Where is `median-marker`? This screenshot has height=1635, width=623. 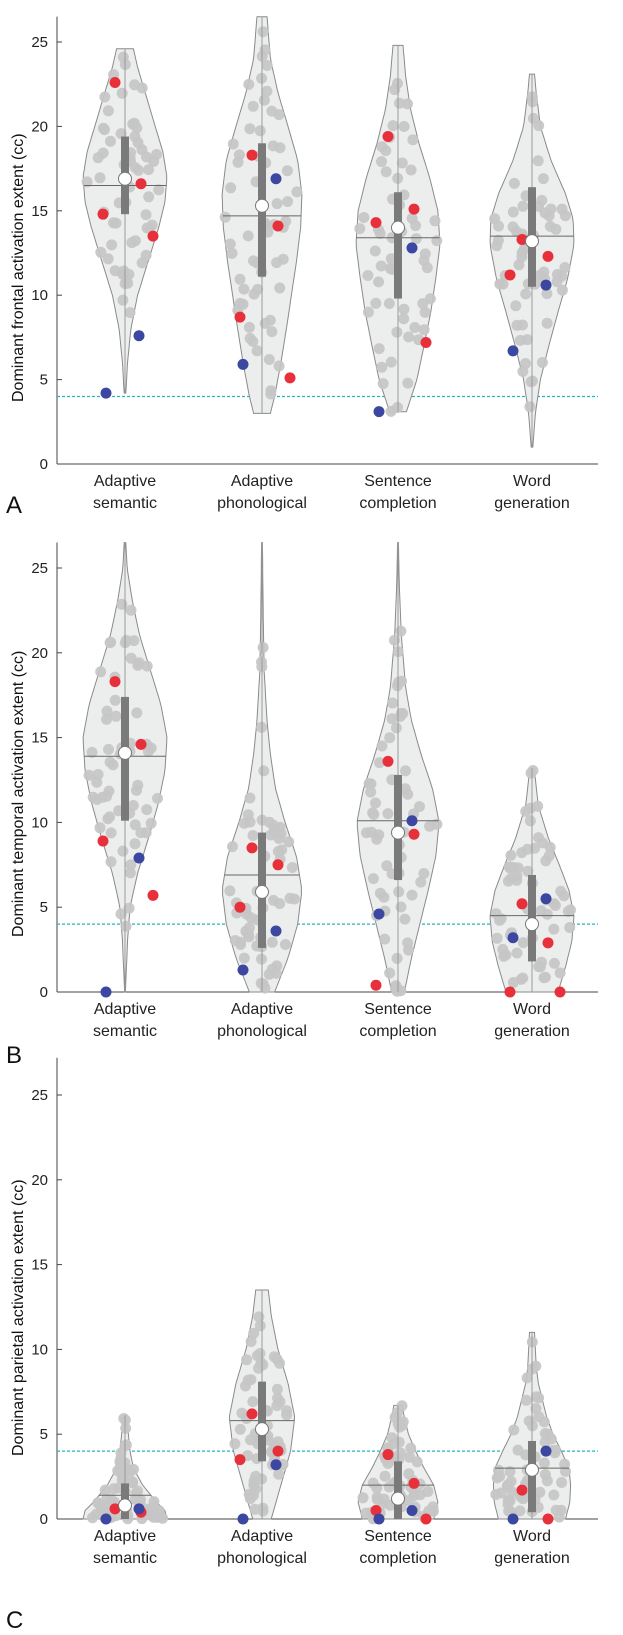 median-marker is located at coordinates (262, 891).